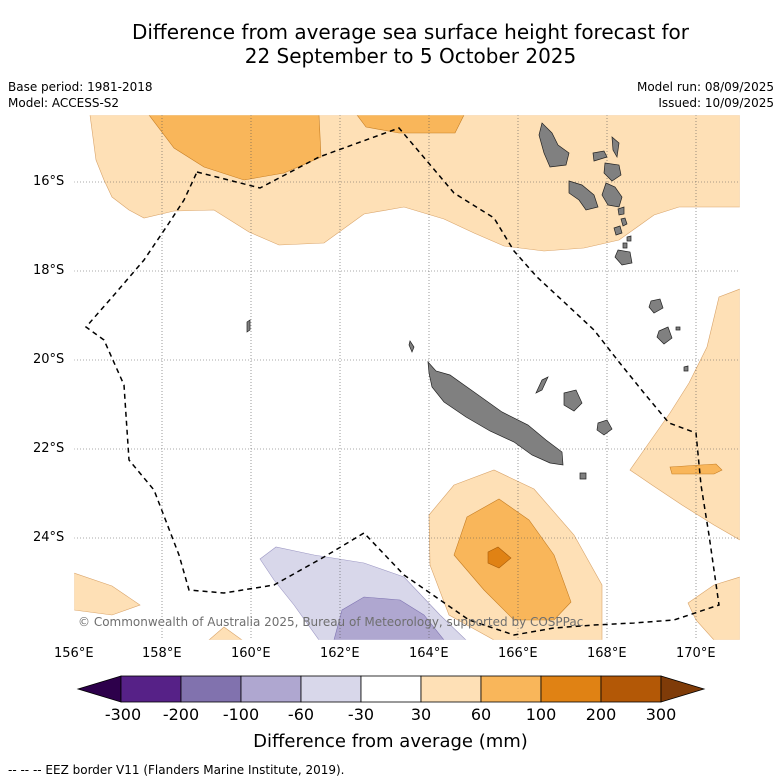  What do you see at coordinates (49, 537) in the screenshot?
I see `lat-label-24s: 24°S` at bounding box center [49, 537].